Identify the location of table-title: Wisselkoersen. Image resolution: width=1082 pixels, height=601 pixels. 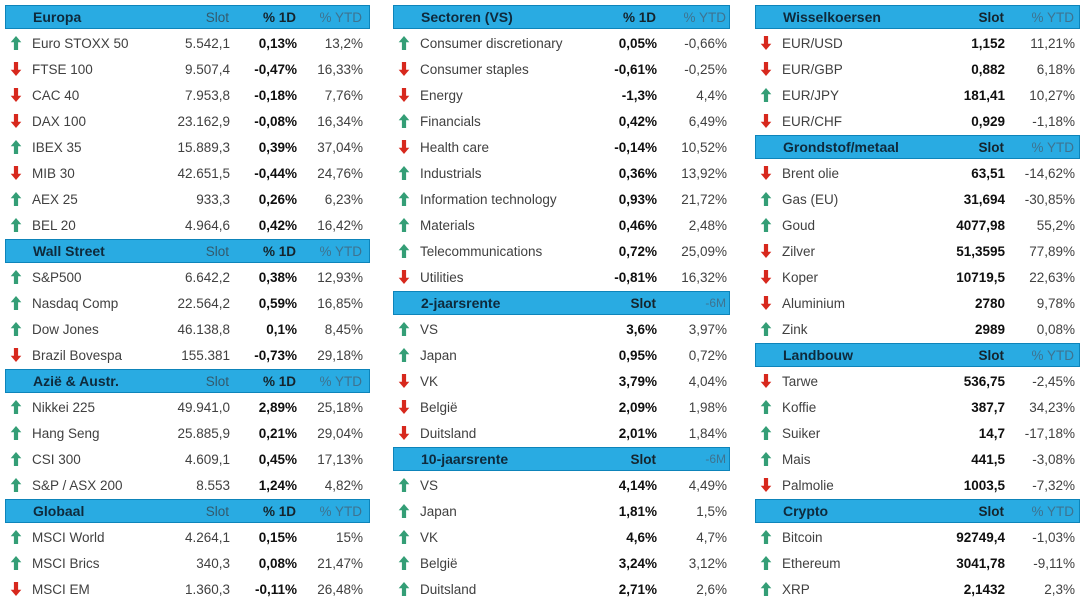
(832, 17).